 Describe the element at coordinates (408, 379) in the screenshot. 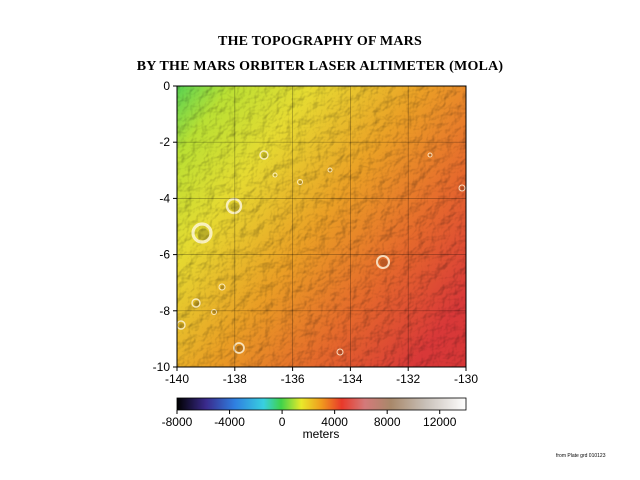

I see `x-tick-label: -132` at that location.